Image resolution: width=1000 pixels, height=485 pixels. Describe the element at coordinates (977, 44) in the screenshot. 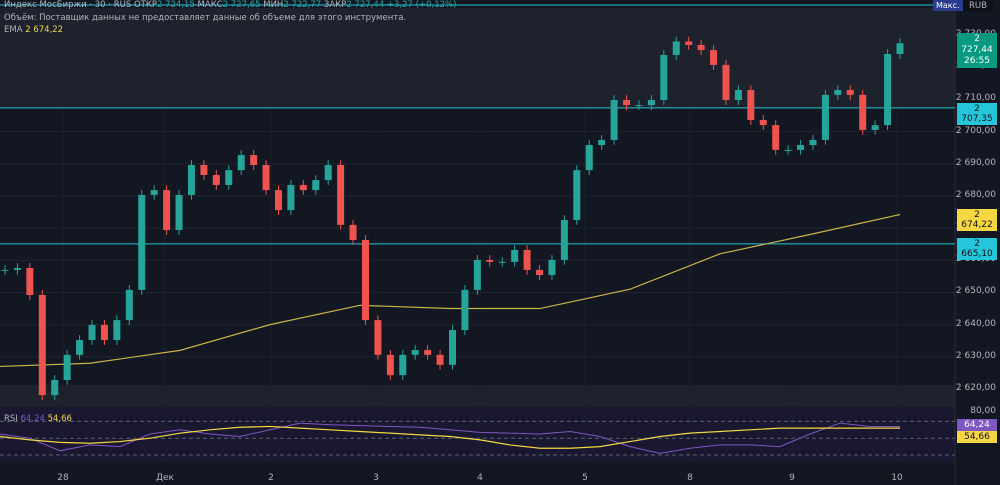

I see `last-price: 2 727,44` at that location.